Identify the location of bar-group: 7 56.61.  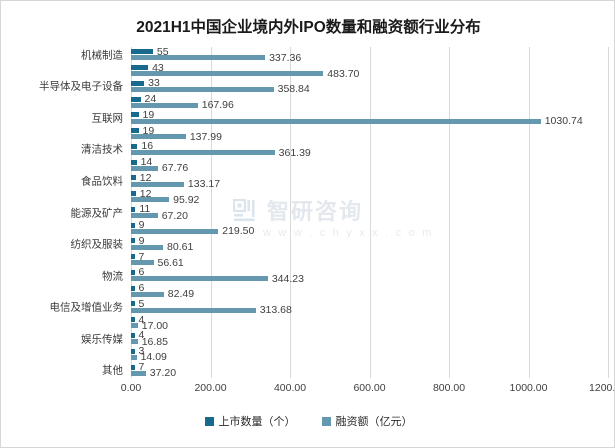
(369, 259).